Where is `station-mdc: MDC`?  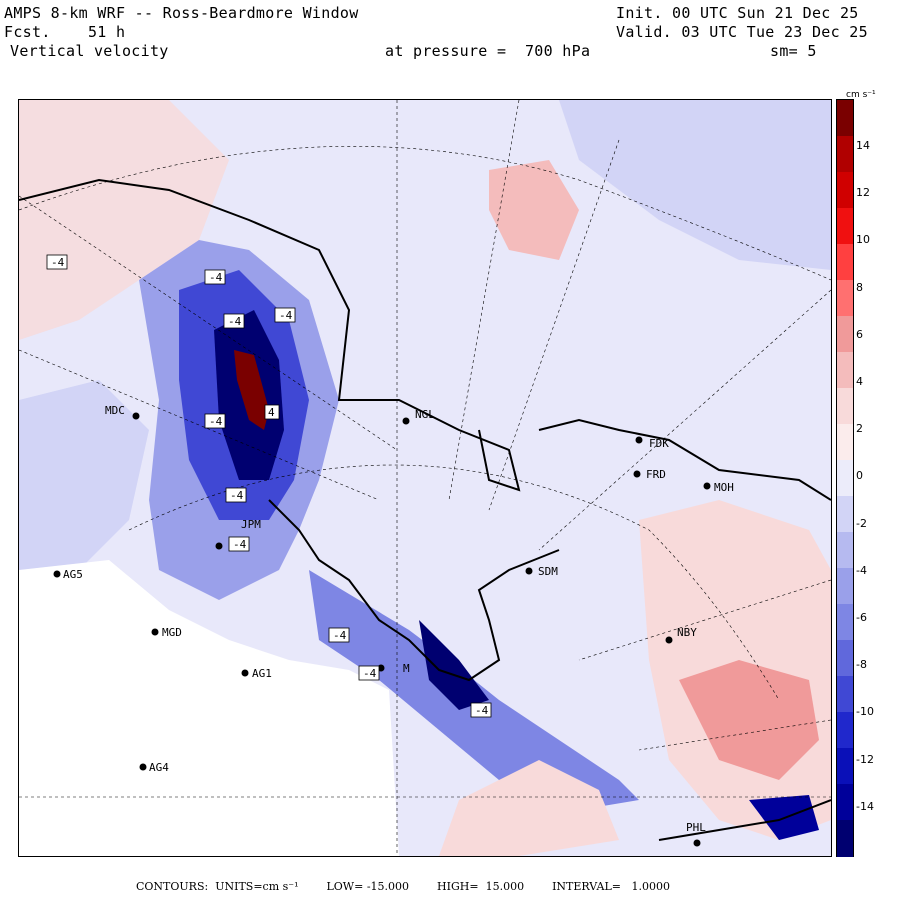
station-mdc: MDC is located at coordinates (122, 412).